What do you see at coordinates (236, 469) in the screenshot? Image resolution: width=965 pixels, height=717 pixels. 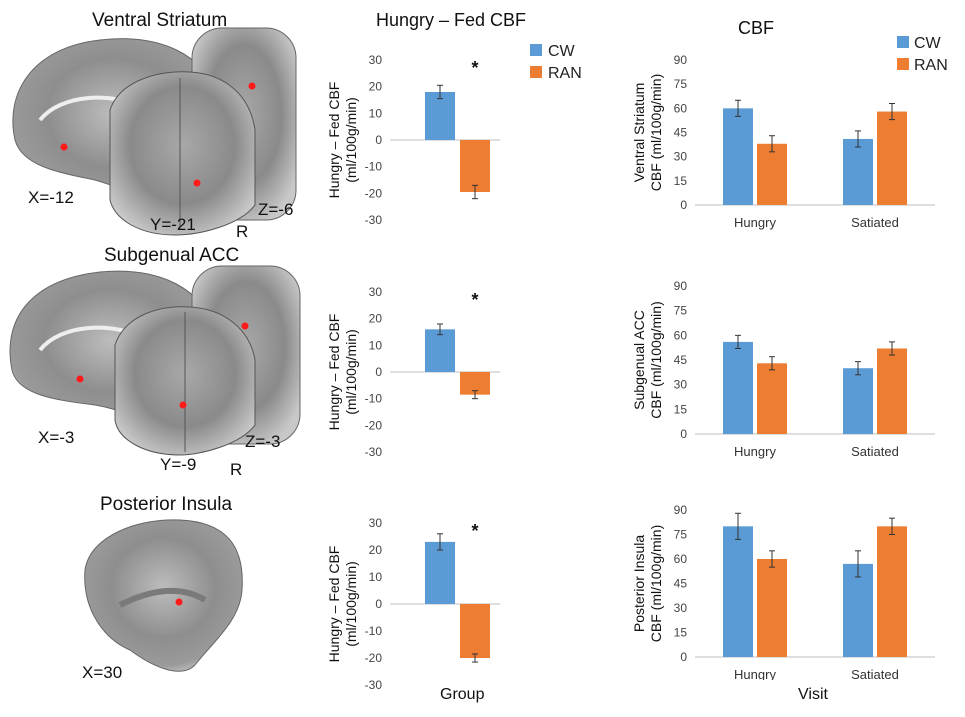 I see `orientation-r-row-2: R` at bounding box center [236, 469].